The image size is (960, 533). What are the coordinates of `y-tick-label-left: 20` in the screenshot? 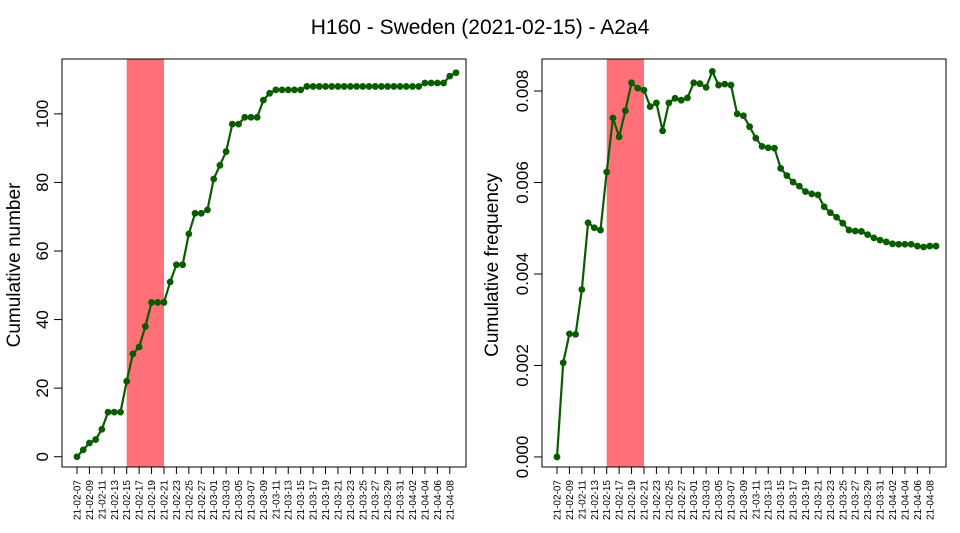 It's located at (42, 388).